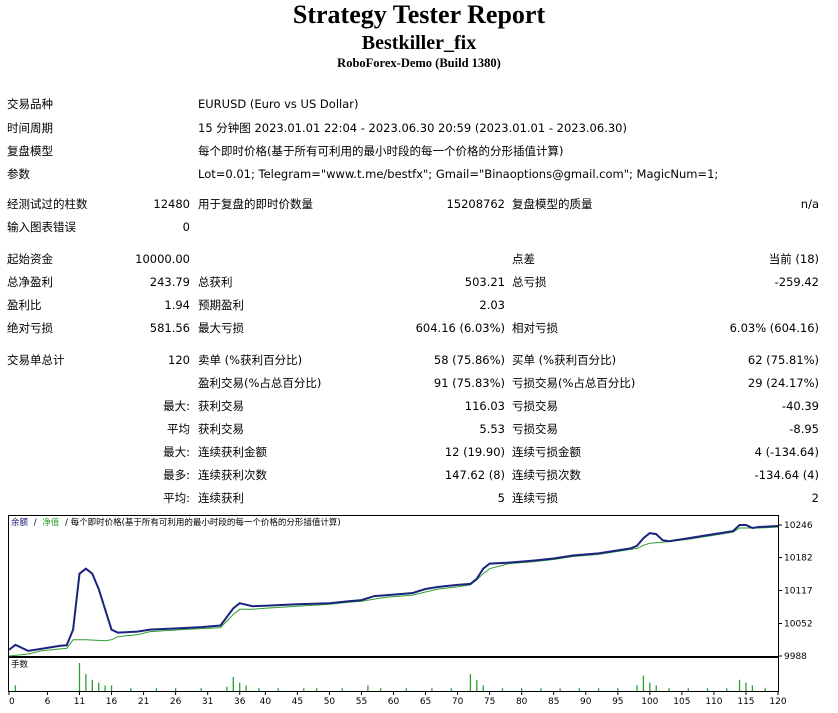  Describe the element at coordinates (79, 702) in the screenshot. I see `x-tick-label: 11` at that location.